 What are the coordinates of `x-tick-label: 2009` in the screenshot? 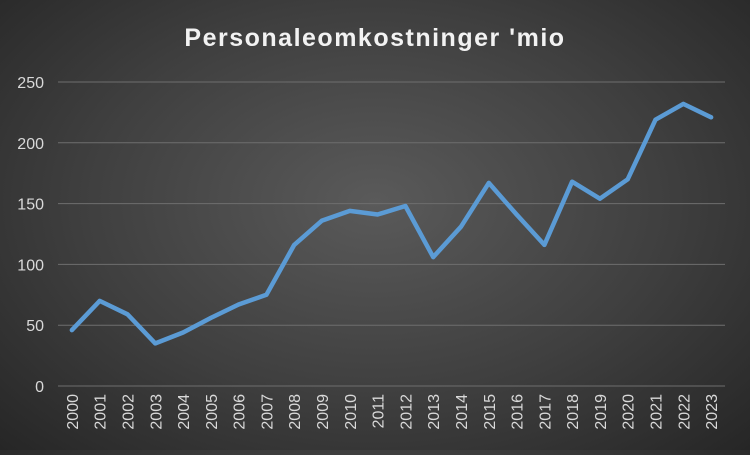 It's located at (323, 412).